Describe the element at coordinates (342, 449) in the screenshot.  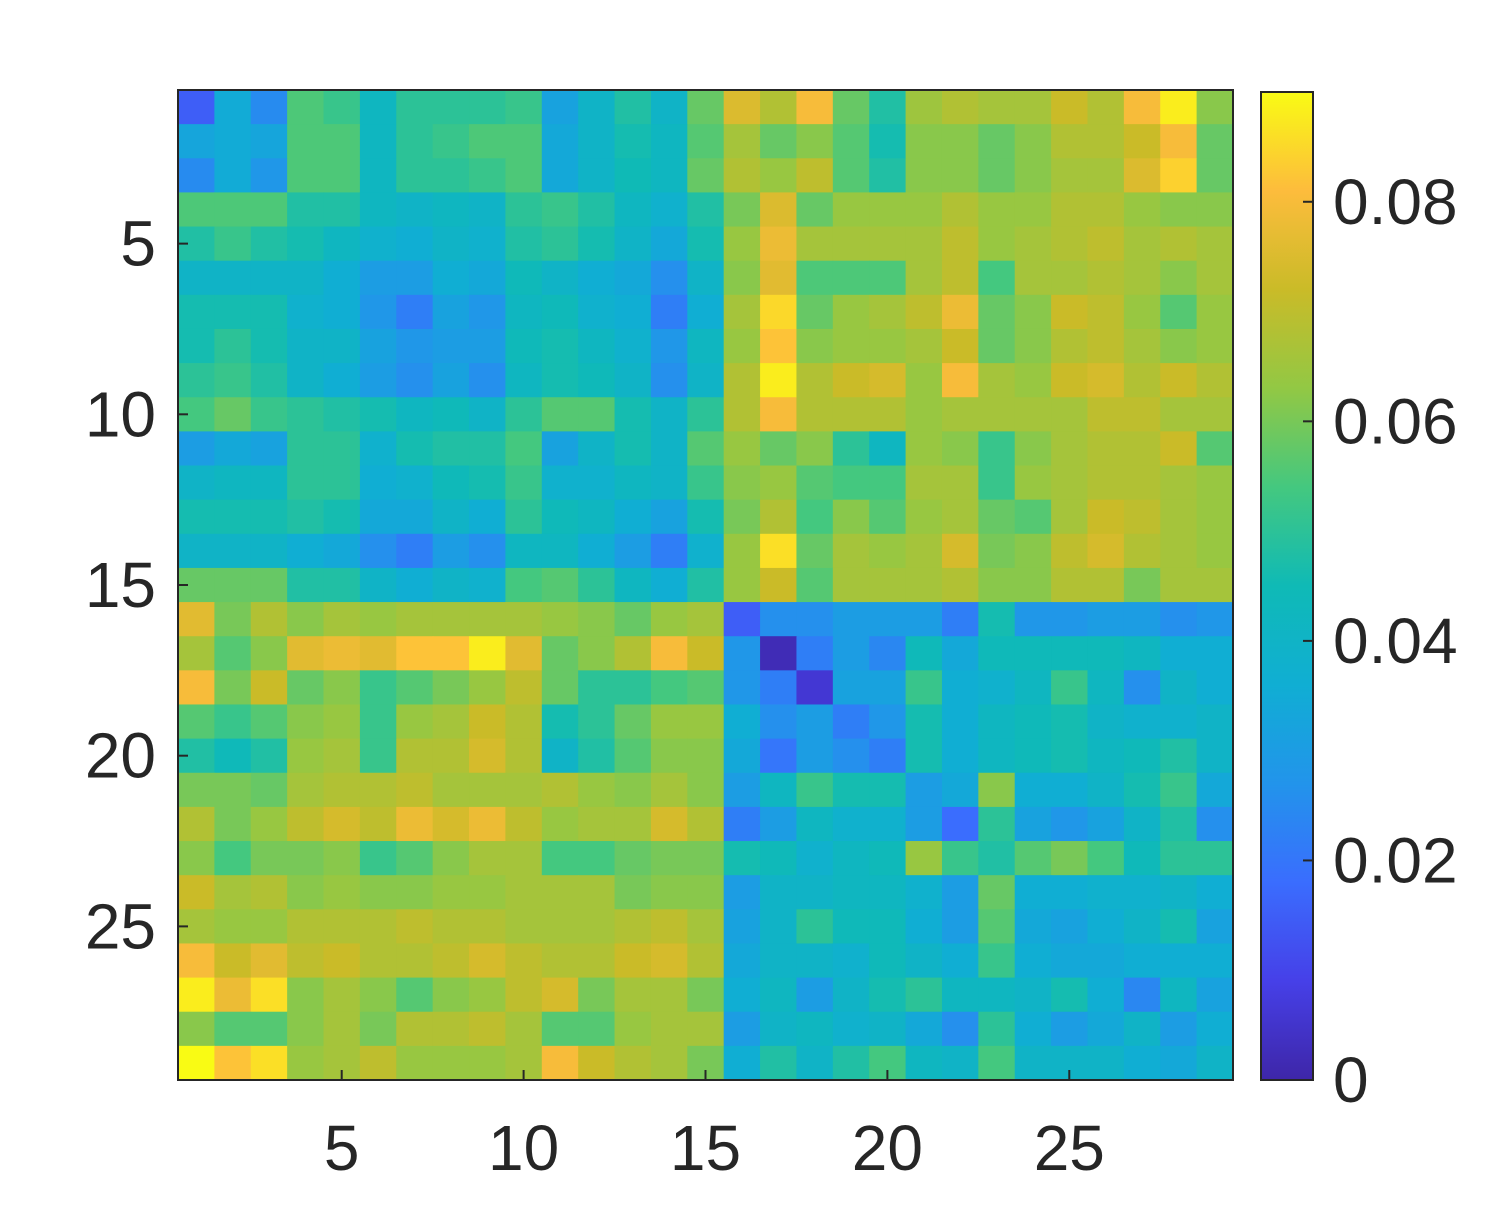
I see `heatmap-cell-r11-c5` at that location.